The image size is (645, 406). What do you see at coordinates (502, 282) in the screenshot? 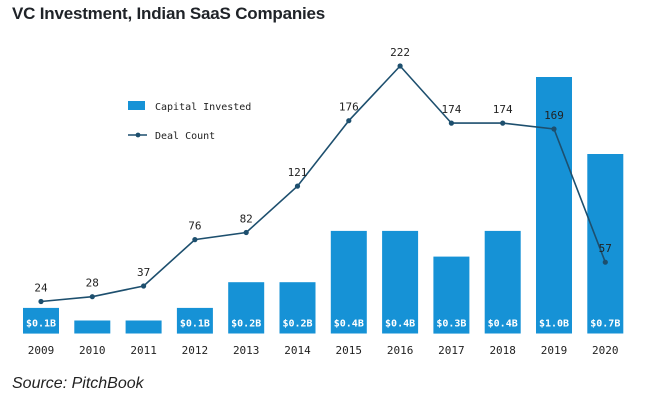
I see `bar-2018` at bounding box center [502, 282].